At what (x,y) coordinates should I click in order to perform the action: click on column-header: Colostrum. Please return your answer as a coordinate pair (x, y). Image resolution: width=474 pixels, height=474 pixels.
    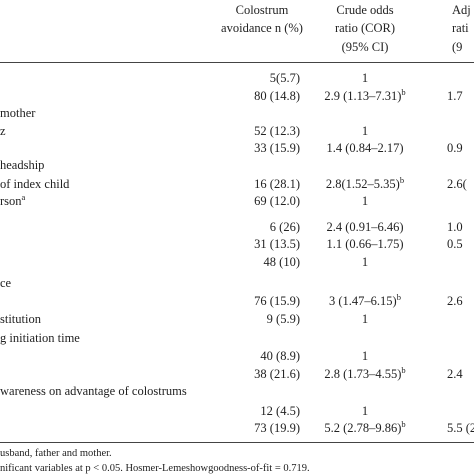
    Looking at the image, I should click on (262, 10).